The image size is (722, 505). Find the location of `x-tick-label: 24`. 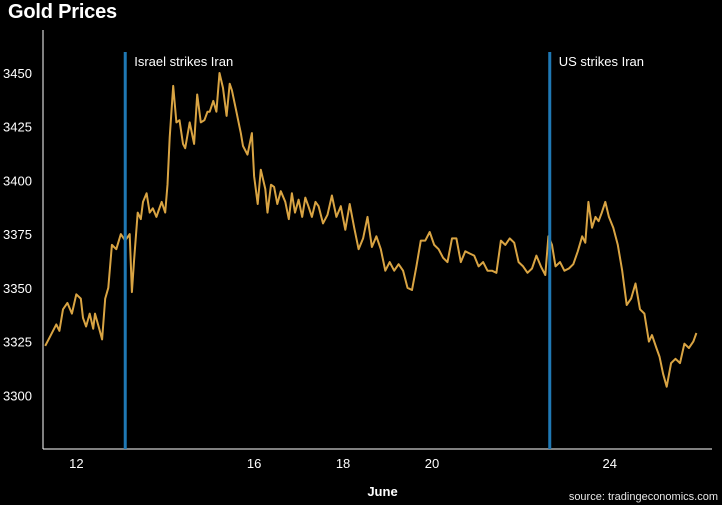

x-tick-label: 24 is located at coordinates (610, 463).